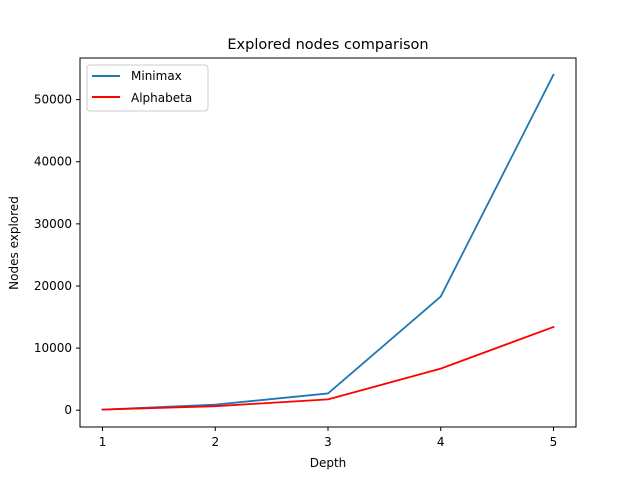  What do you see at coordinates (441, 442) in the screenshot?
I see `x-tick-label: 4` at bounding box center [441, 442].